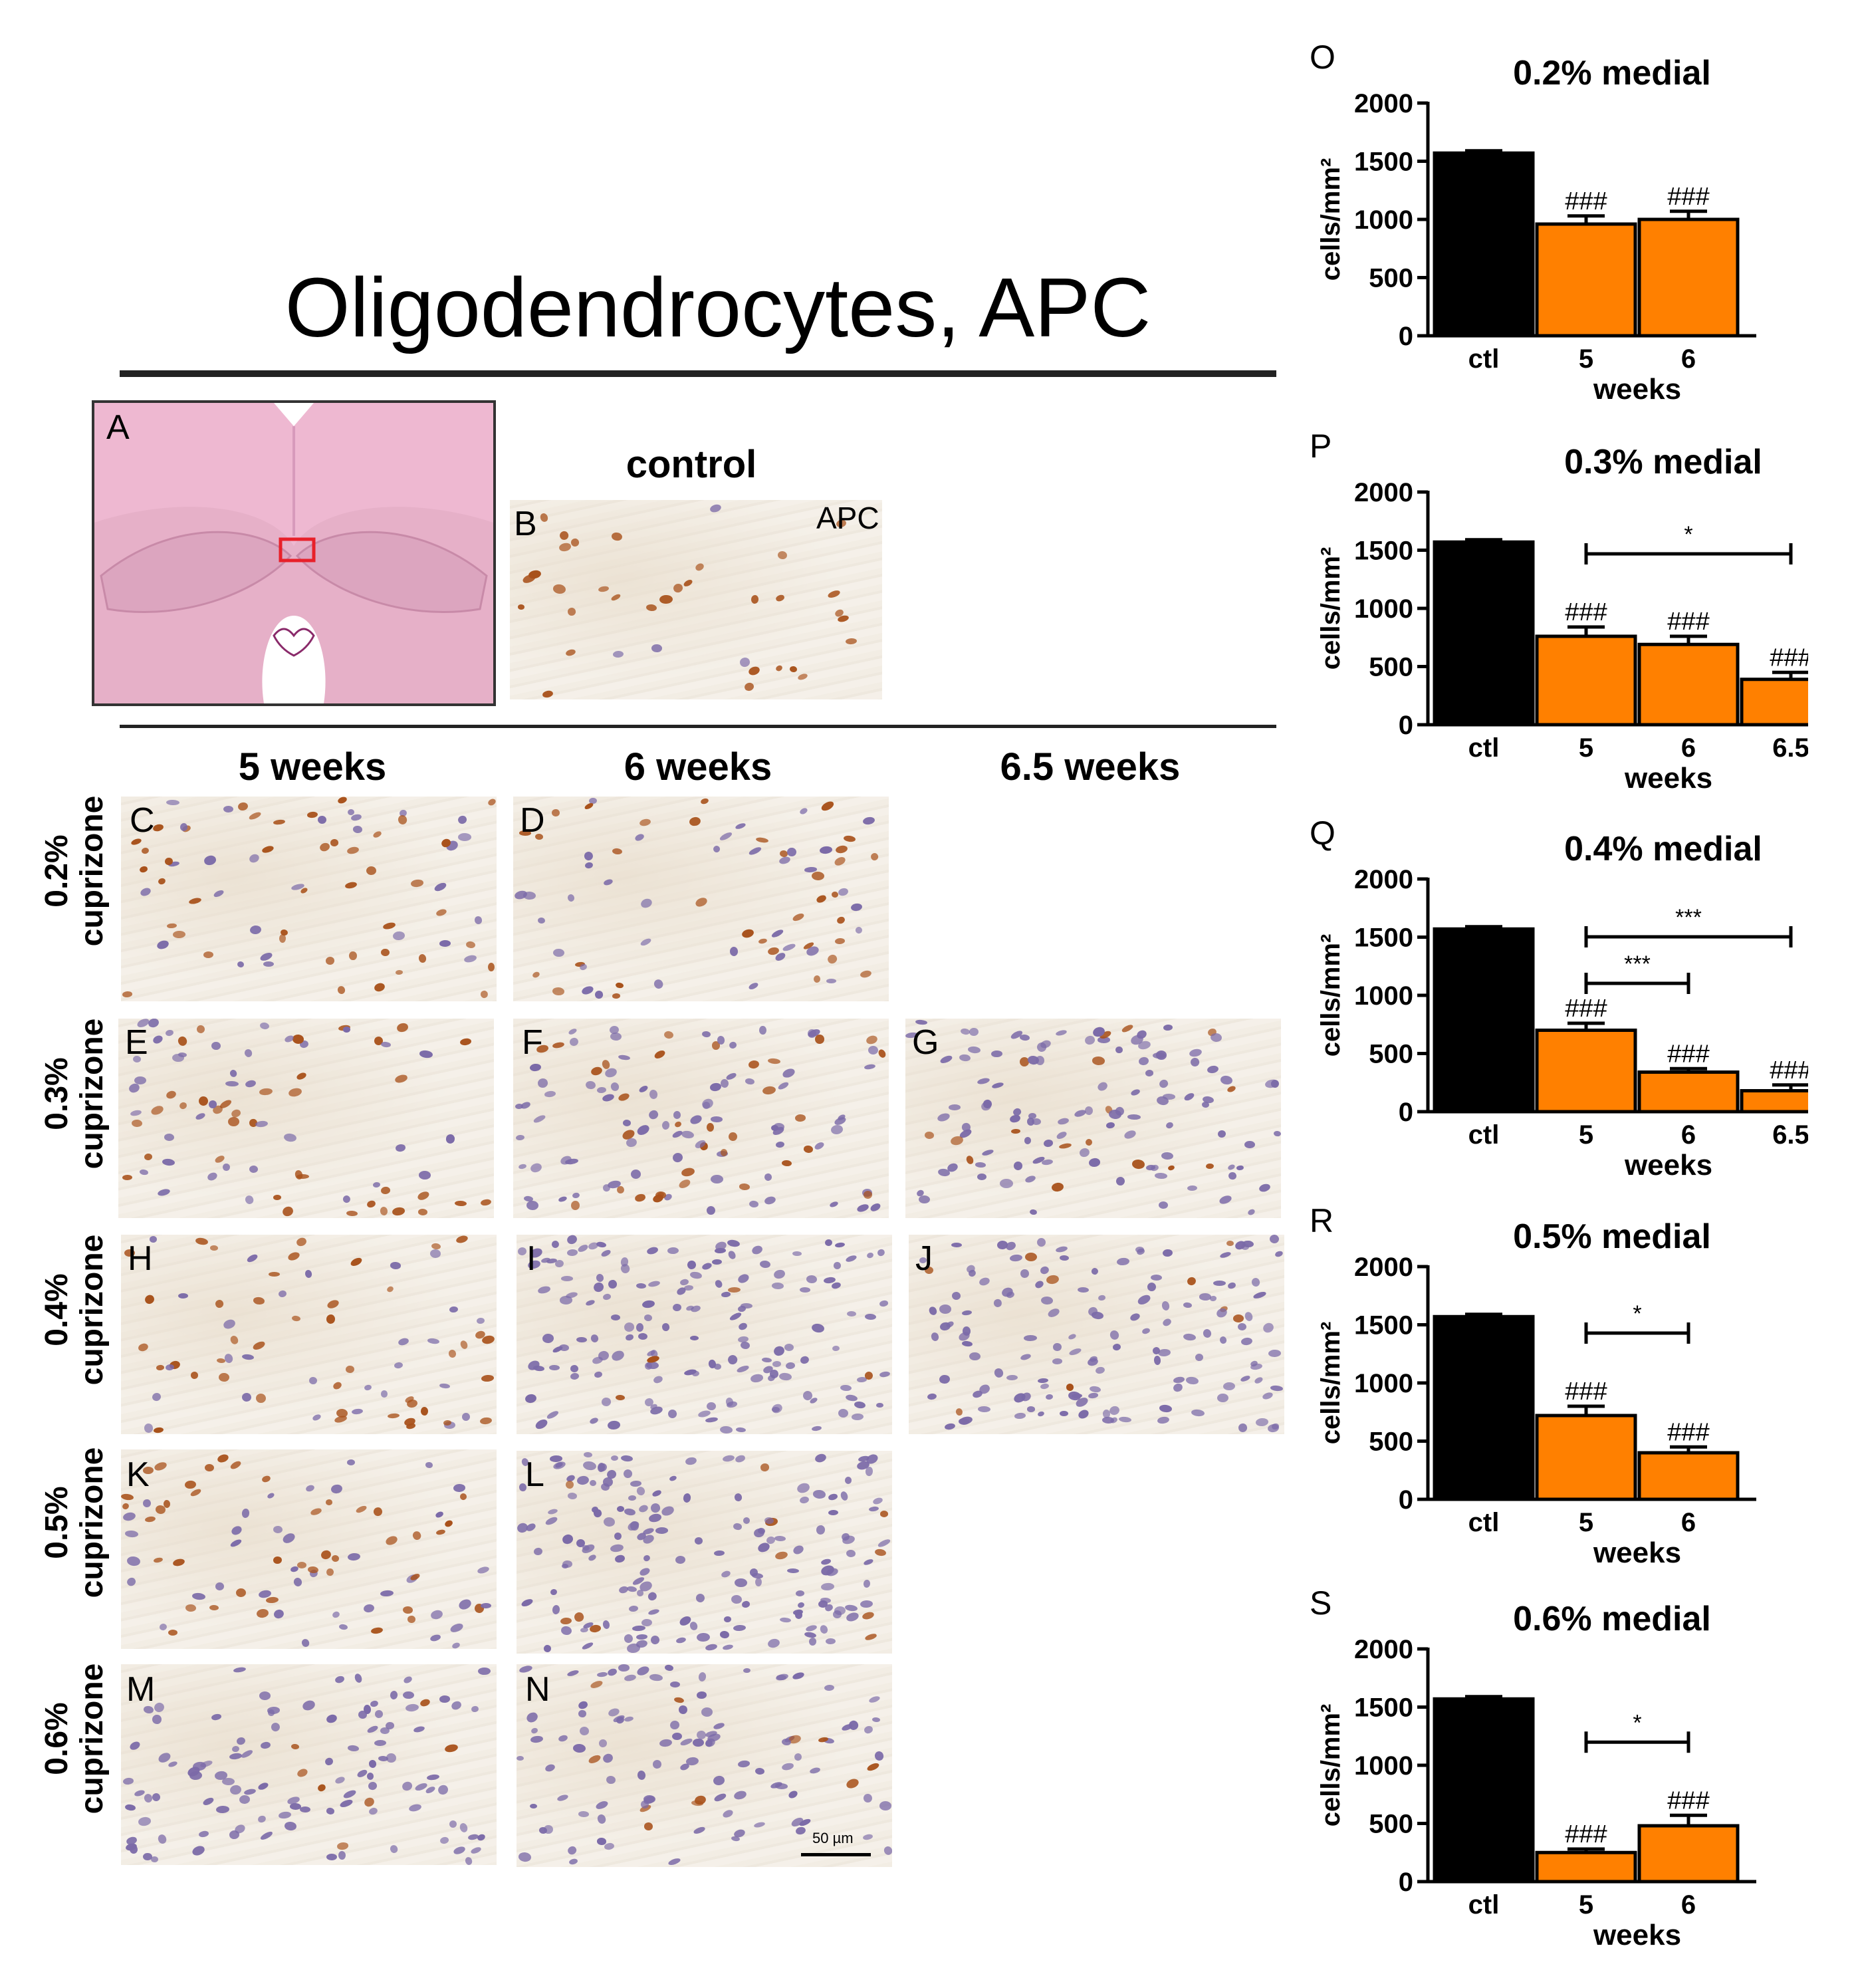 This screenshot has height=1988, width=1852. What do you see at coordinates (696, 599) in the screenshot?
I see `panel-b-micrograph` at bounding box center [696, 599].